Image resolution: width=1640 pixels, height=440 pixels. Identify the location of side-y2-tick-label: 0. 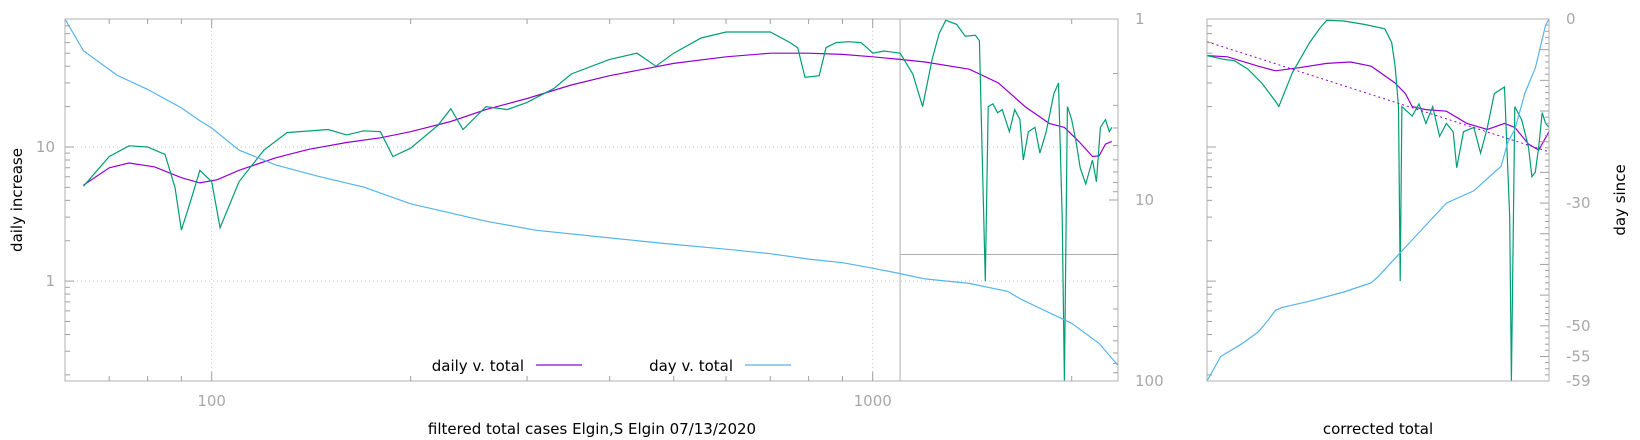
(1571, 19).